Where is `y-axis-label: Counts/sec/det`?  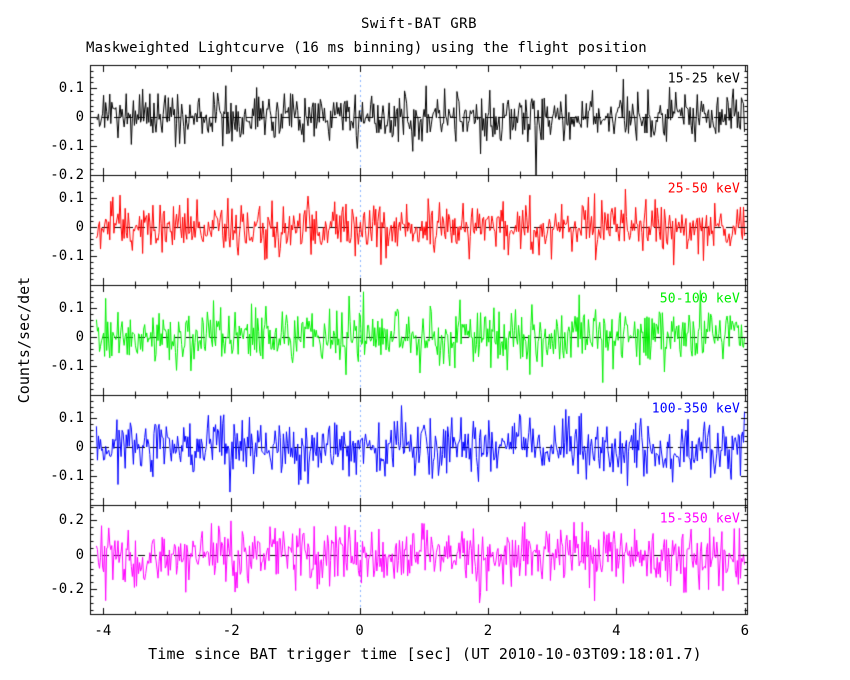
y-axis-label: Counts/sec/det is located at coordinates (24, 340).